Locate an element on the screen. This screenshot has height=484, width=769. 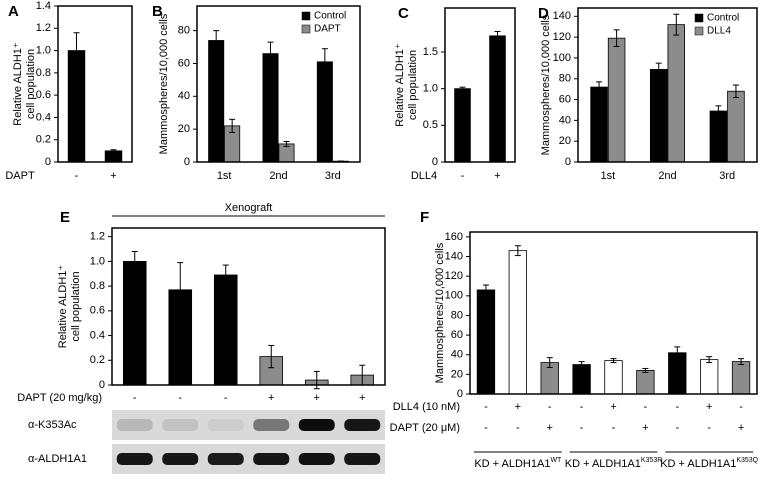
x-tick-label: 3rd is located at coordinates (727, 176).